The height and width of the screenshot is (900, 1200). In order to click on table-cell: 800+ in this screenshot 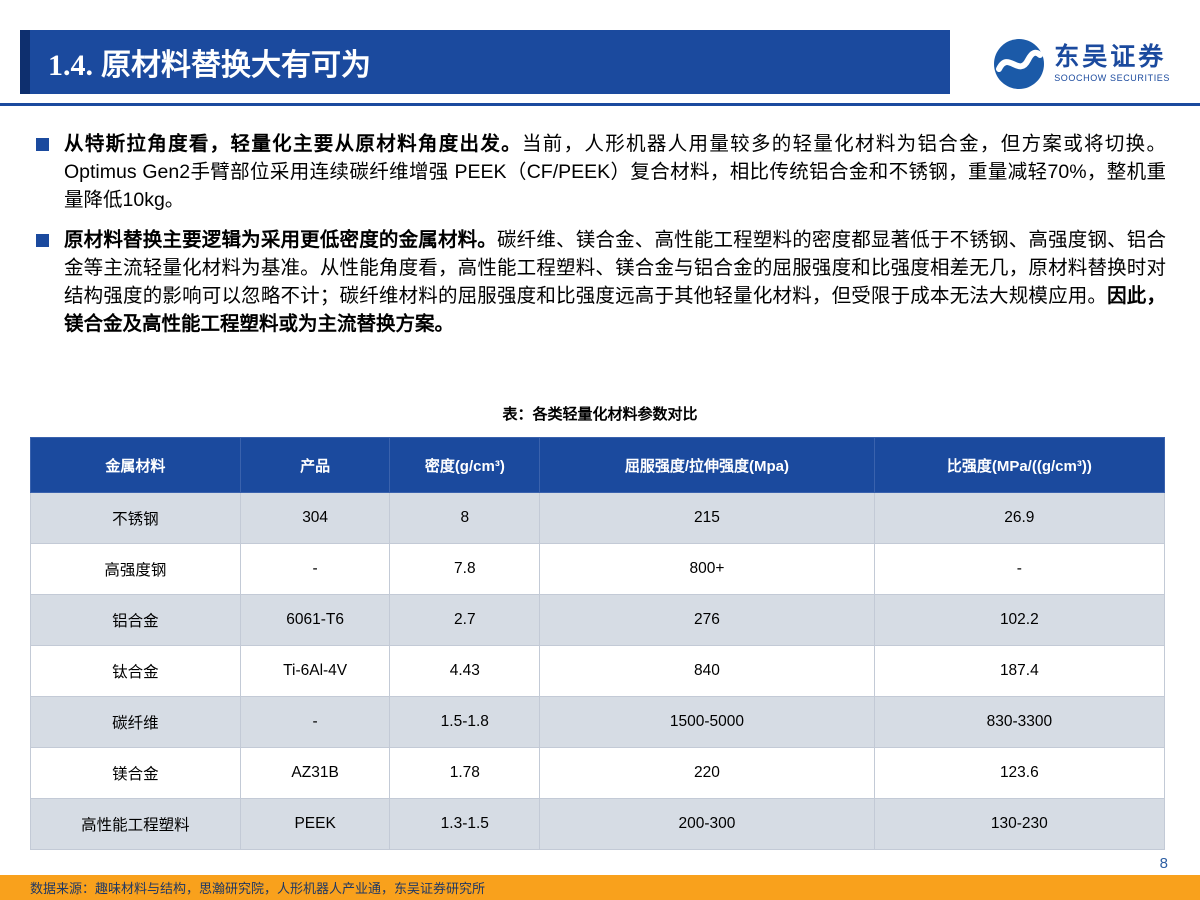, I will do `click(707, 569)`.